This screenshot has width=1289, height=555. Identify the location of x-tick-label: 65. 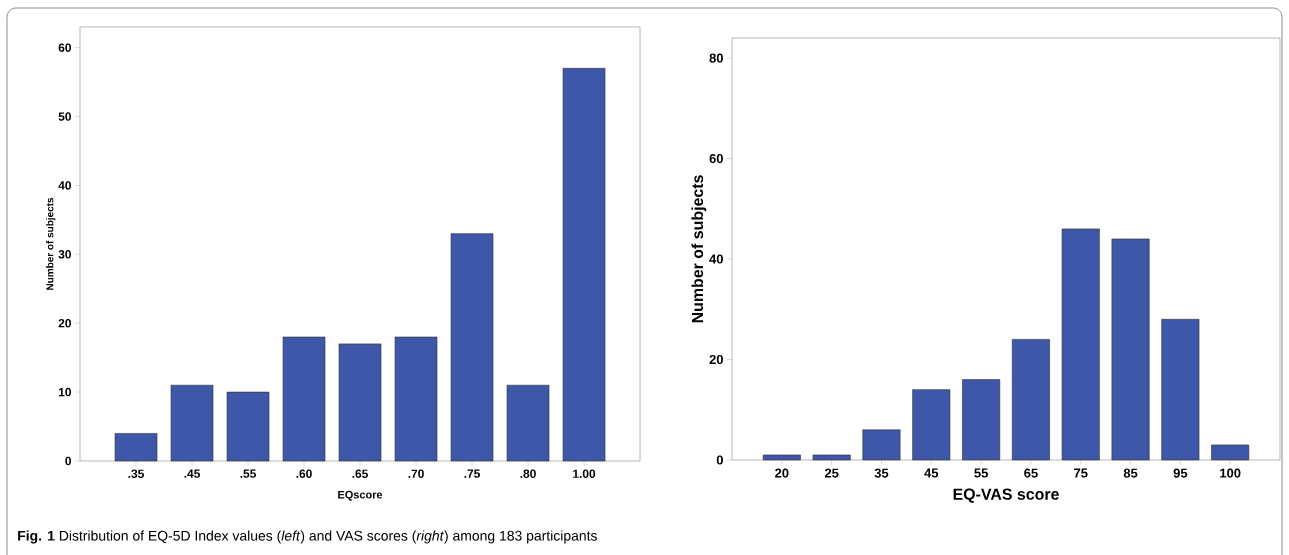
(1031, 473).